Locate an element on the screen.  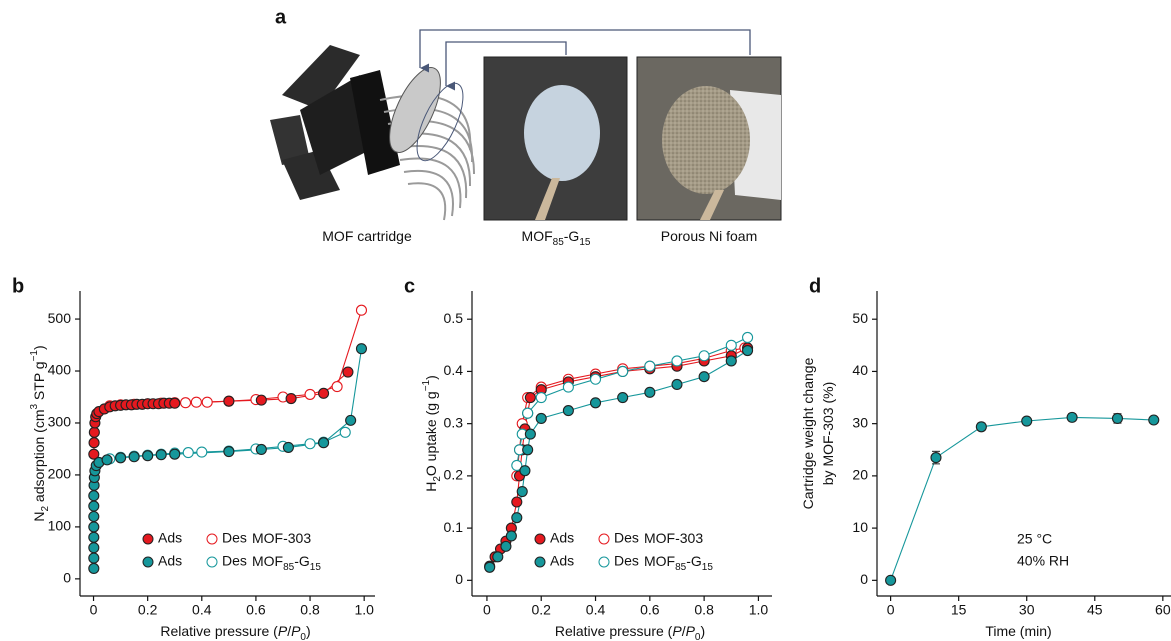
text-part: adsorption (cm is located at coordinates (39, 458).